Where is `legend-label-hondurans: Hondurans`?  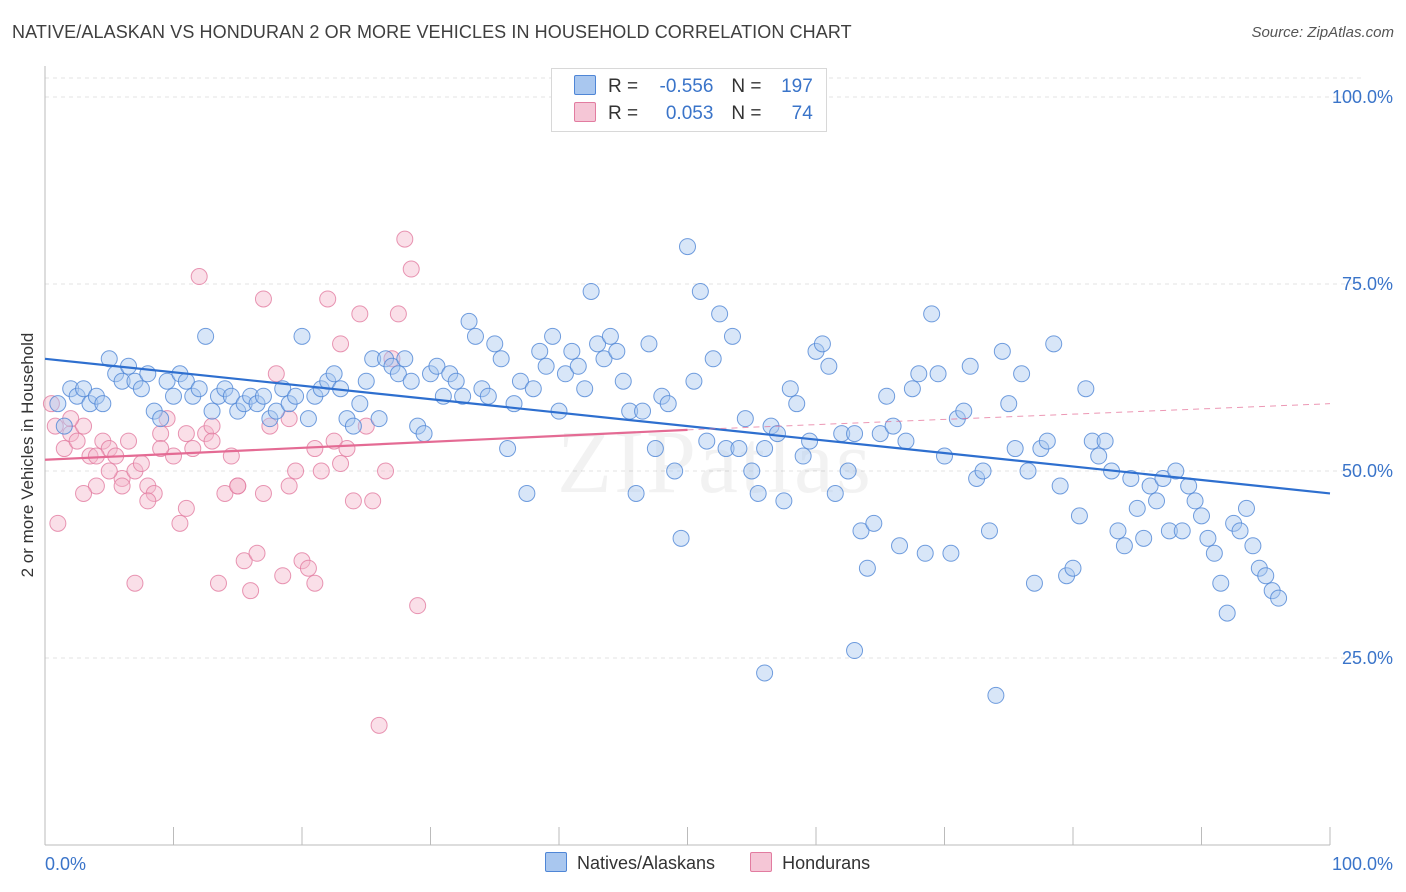 legend-label-hondurans: Hondurans is located at coordinates (826, 863).